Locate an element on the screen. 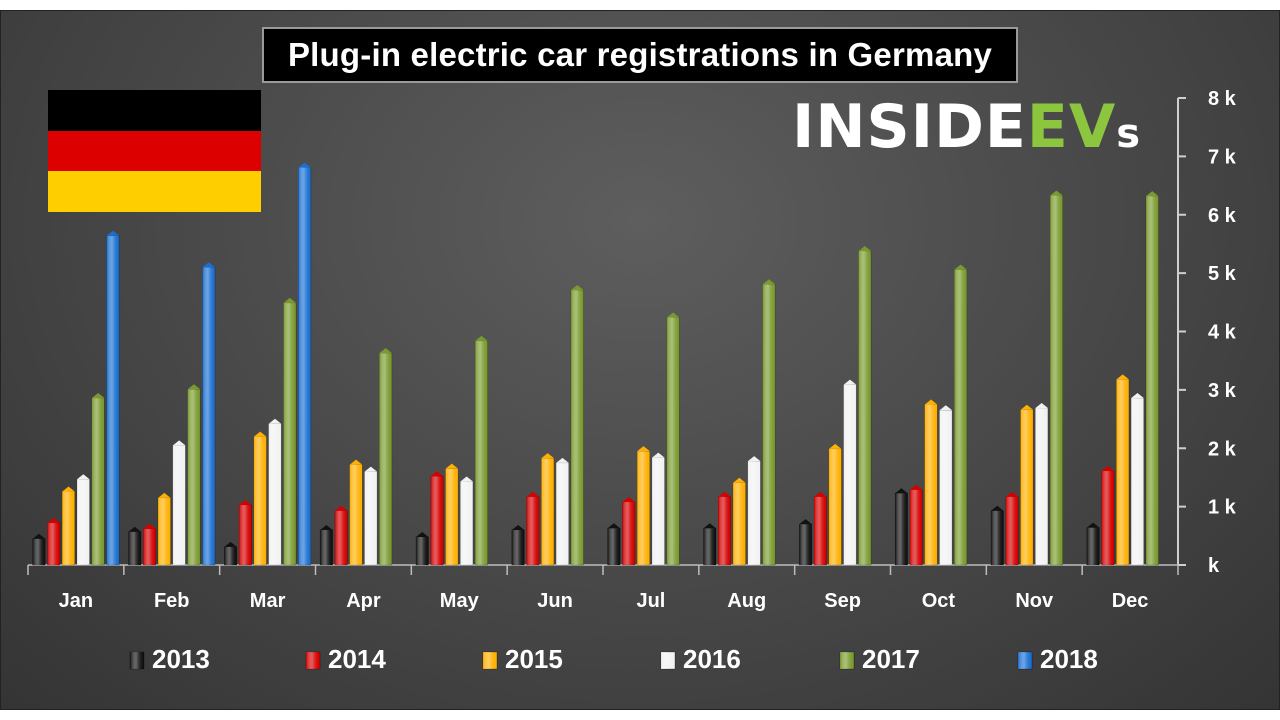 The image size is (1280, 720). x-tick-label: May is located at coordinates (460, 601).